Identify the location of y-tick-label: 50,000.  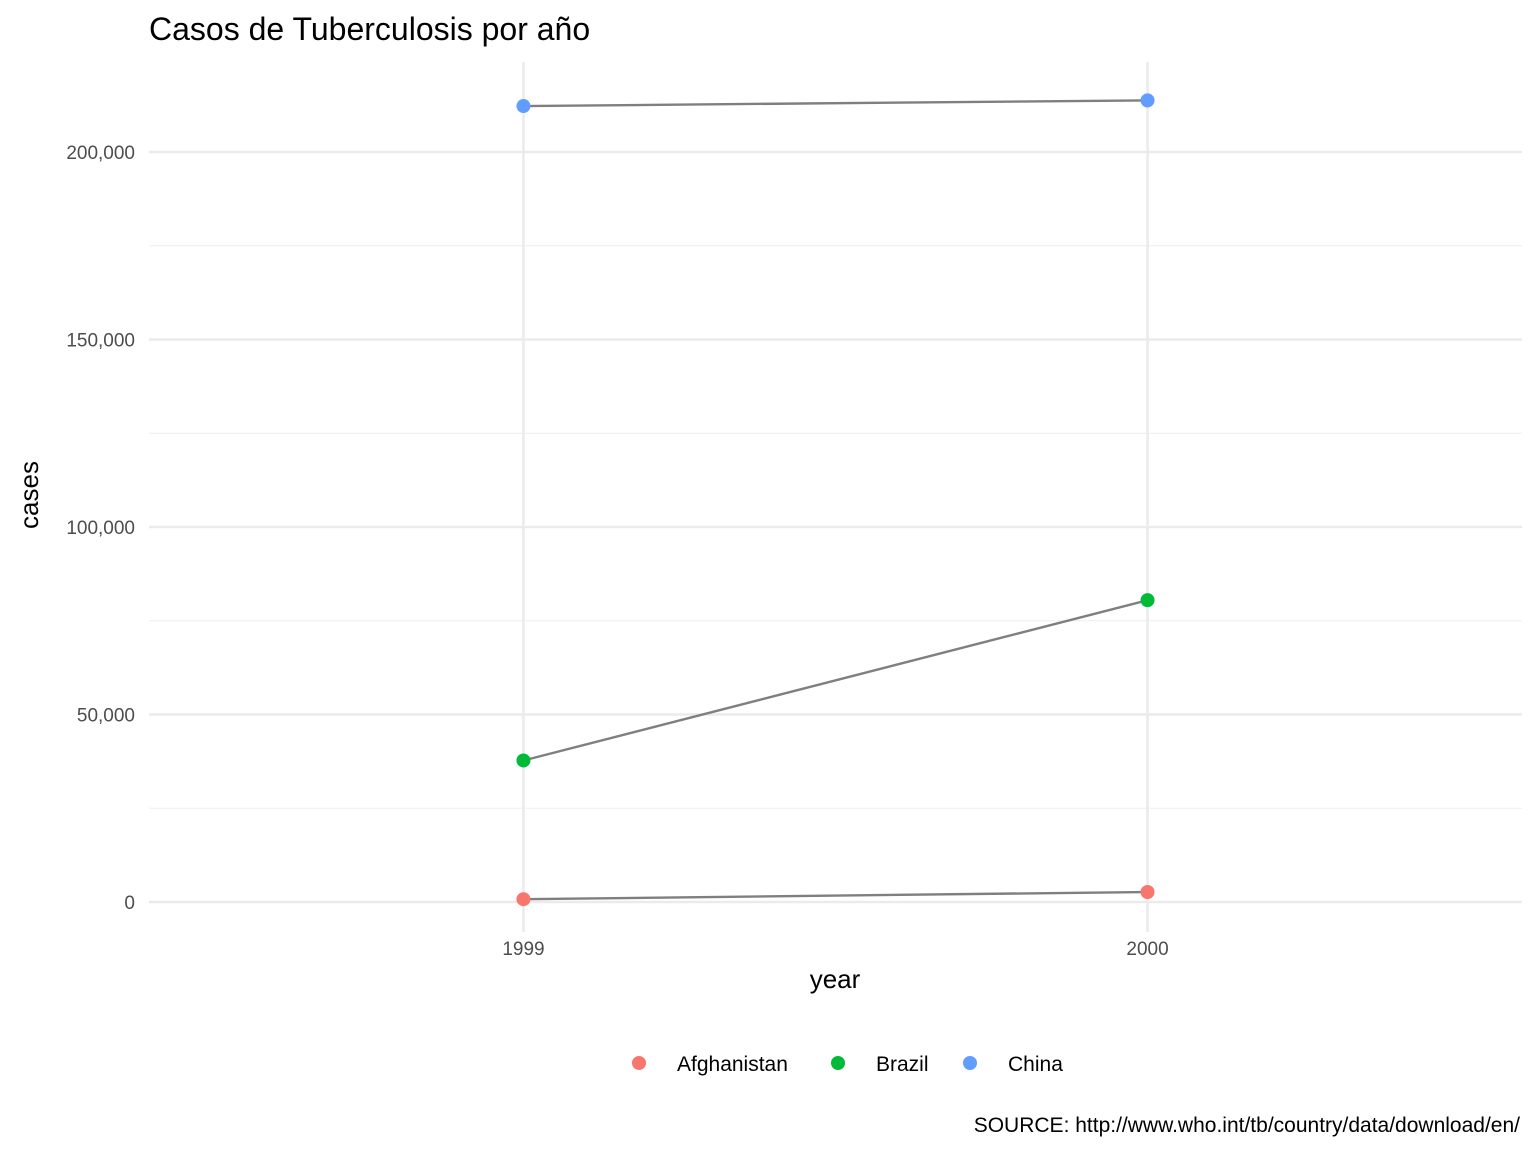
(106, 716).